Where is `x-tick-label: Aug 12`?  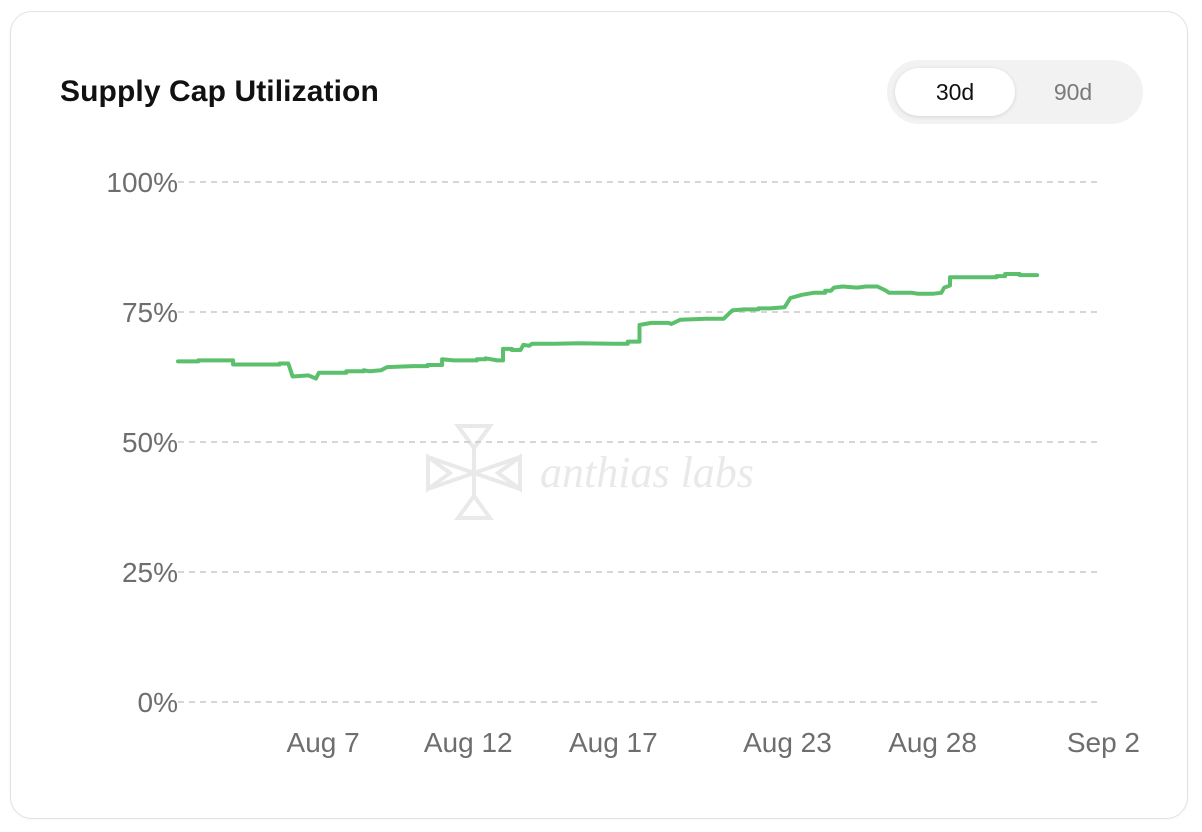 x-tick-label: Aug 12 is located at coordinates (468, 742).